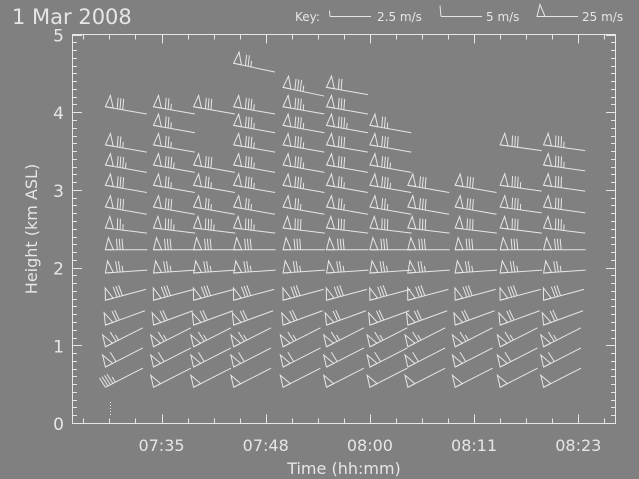  Describe the element at coordinates (602, 17) in the screenshot. I see `key-text-3: 25 m/s` at that location.